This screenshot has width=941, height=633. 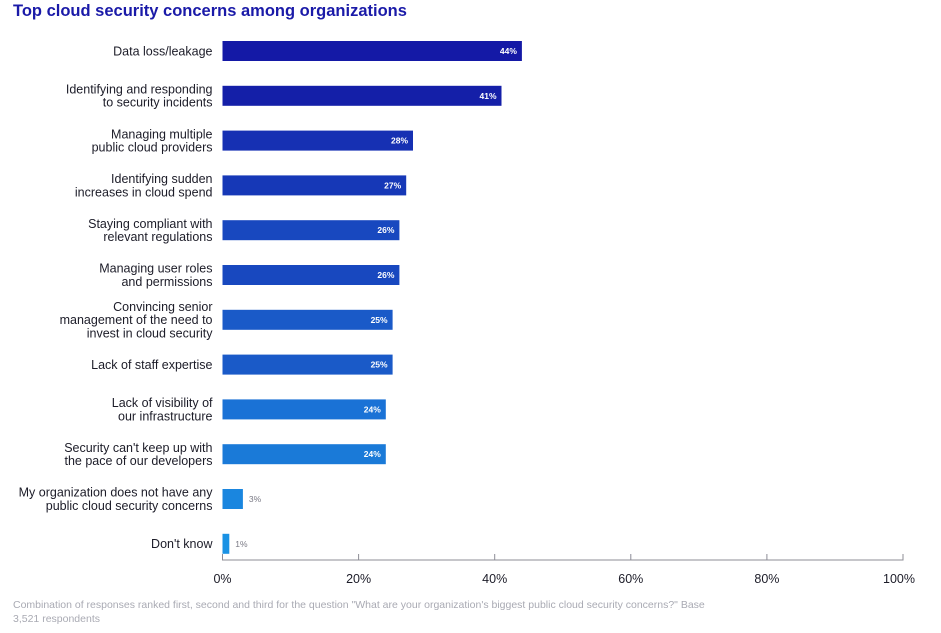 What do you see at coordinates (152, 140) in the screenshot?
I see `category-label-3: Managing multiple public cloud providers` at bounding box center [152, 140].